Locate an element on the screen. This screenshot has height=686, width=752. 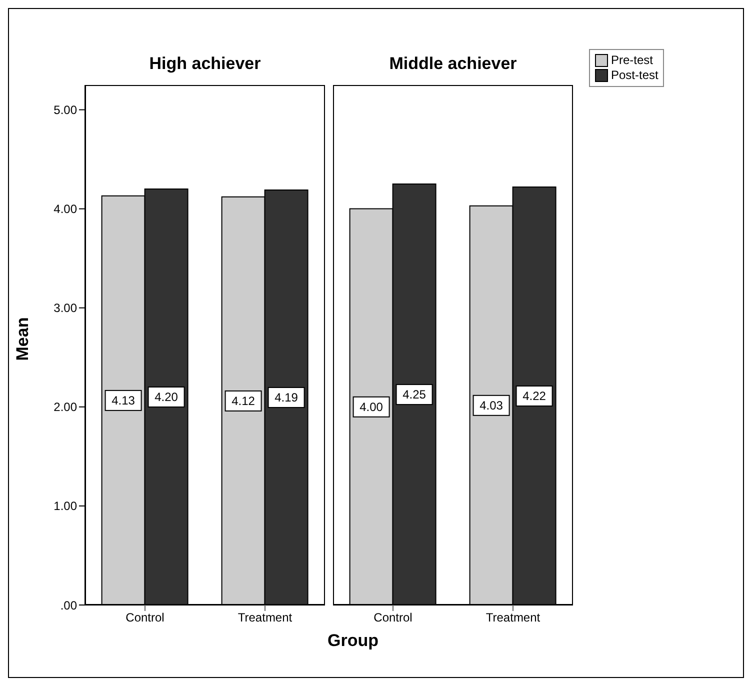
y-tick-label: .00 is located at coordinates (69, 605).